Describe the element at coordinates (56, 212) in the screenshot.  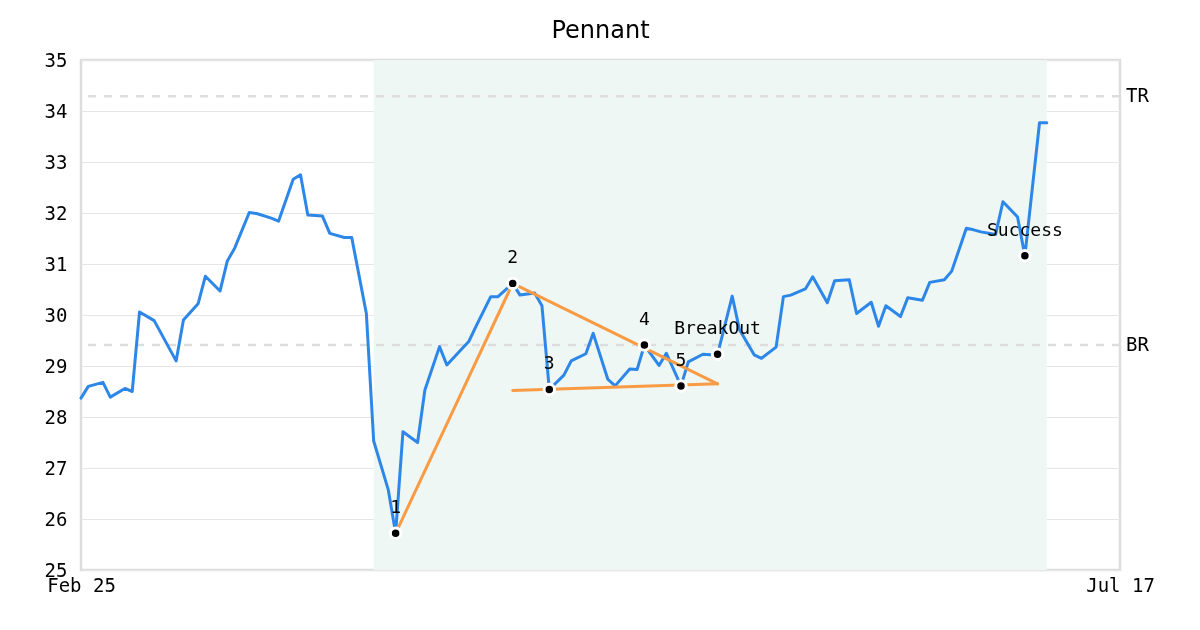
I see `y-tick-label: 32` at that location.